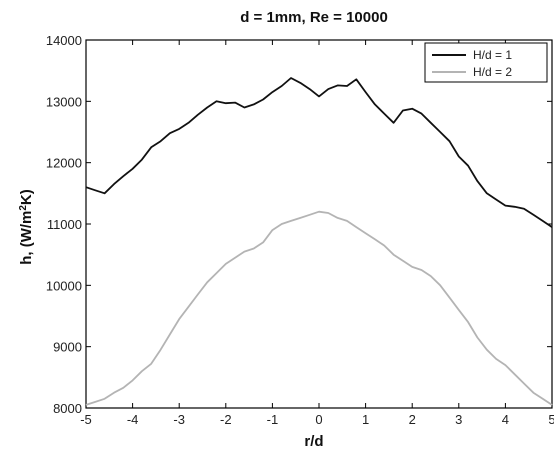 This screenshot has height=453, width=554. I want to click on legend: H/d = 1 H/d = 2, so click(486, 62).